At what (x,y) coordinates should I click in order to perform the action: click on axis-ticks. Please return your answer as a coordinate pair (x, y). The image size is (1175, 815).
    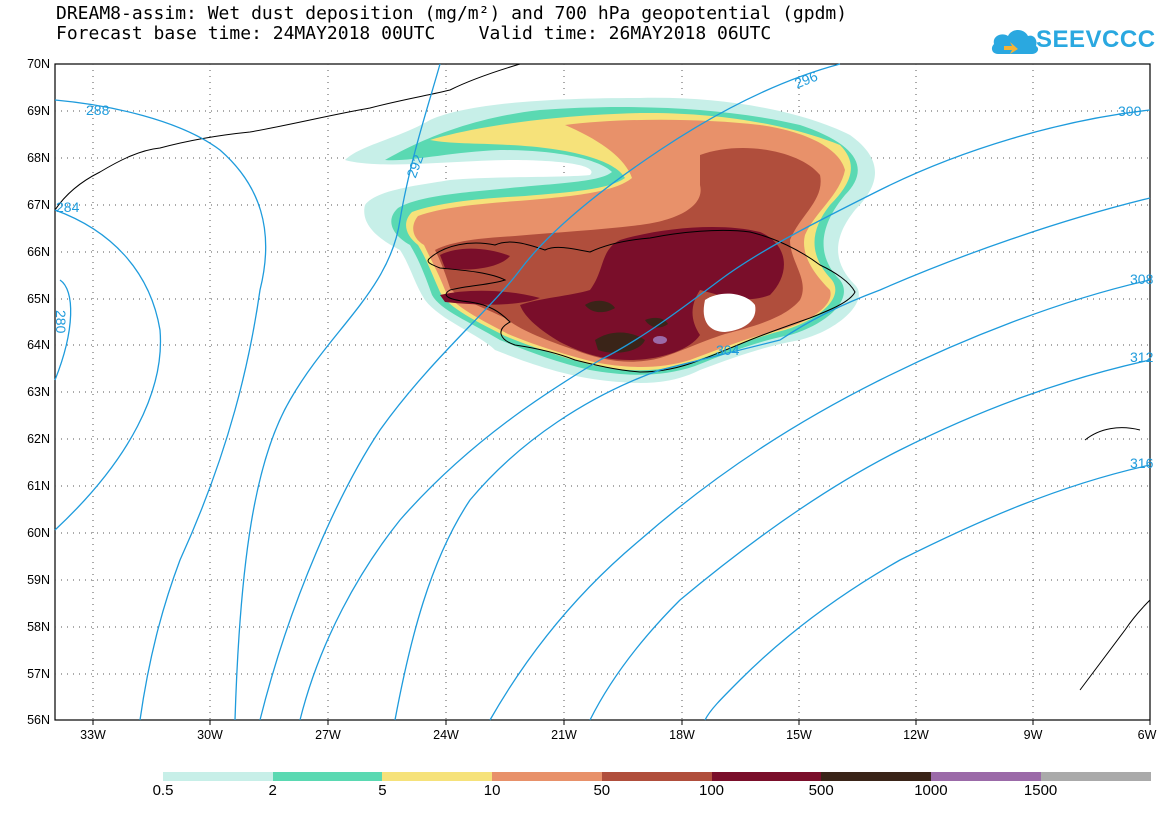
    Looking at the image, I should click on (621, 722).